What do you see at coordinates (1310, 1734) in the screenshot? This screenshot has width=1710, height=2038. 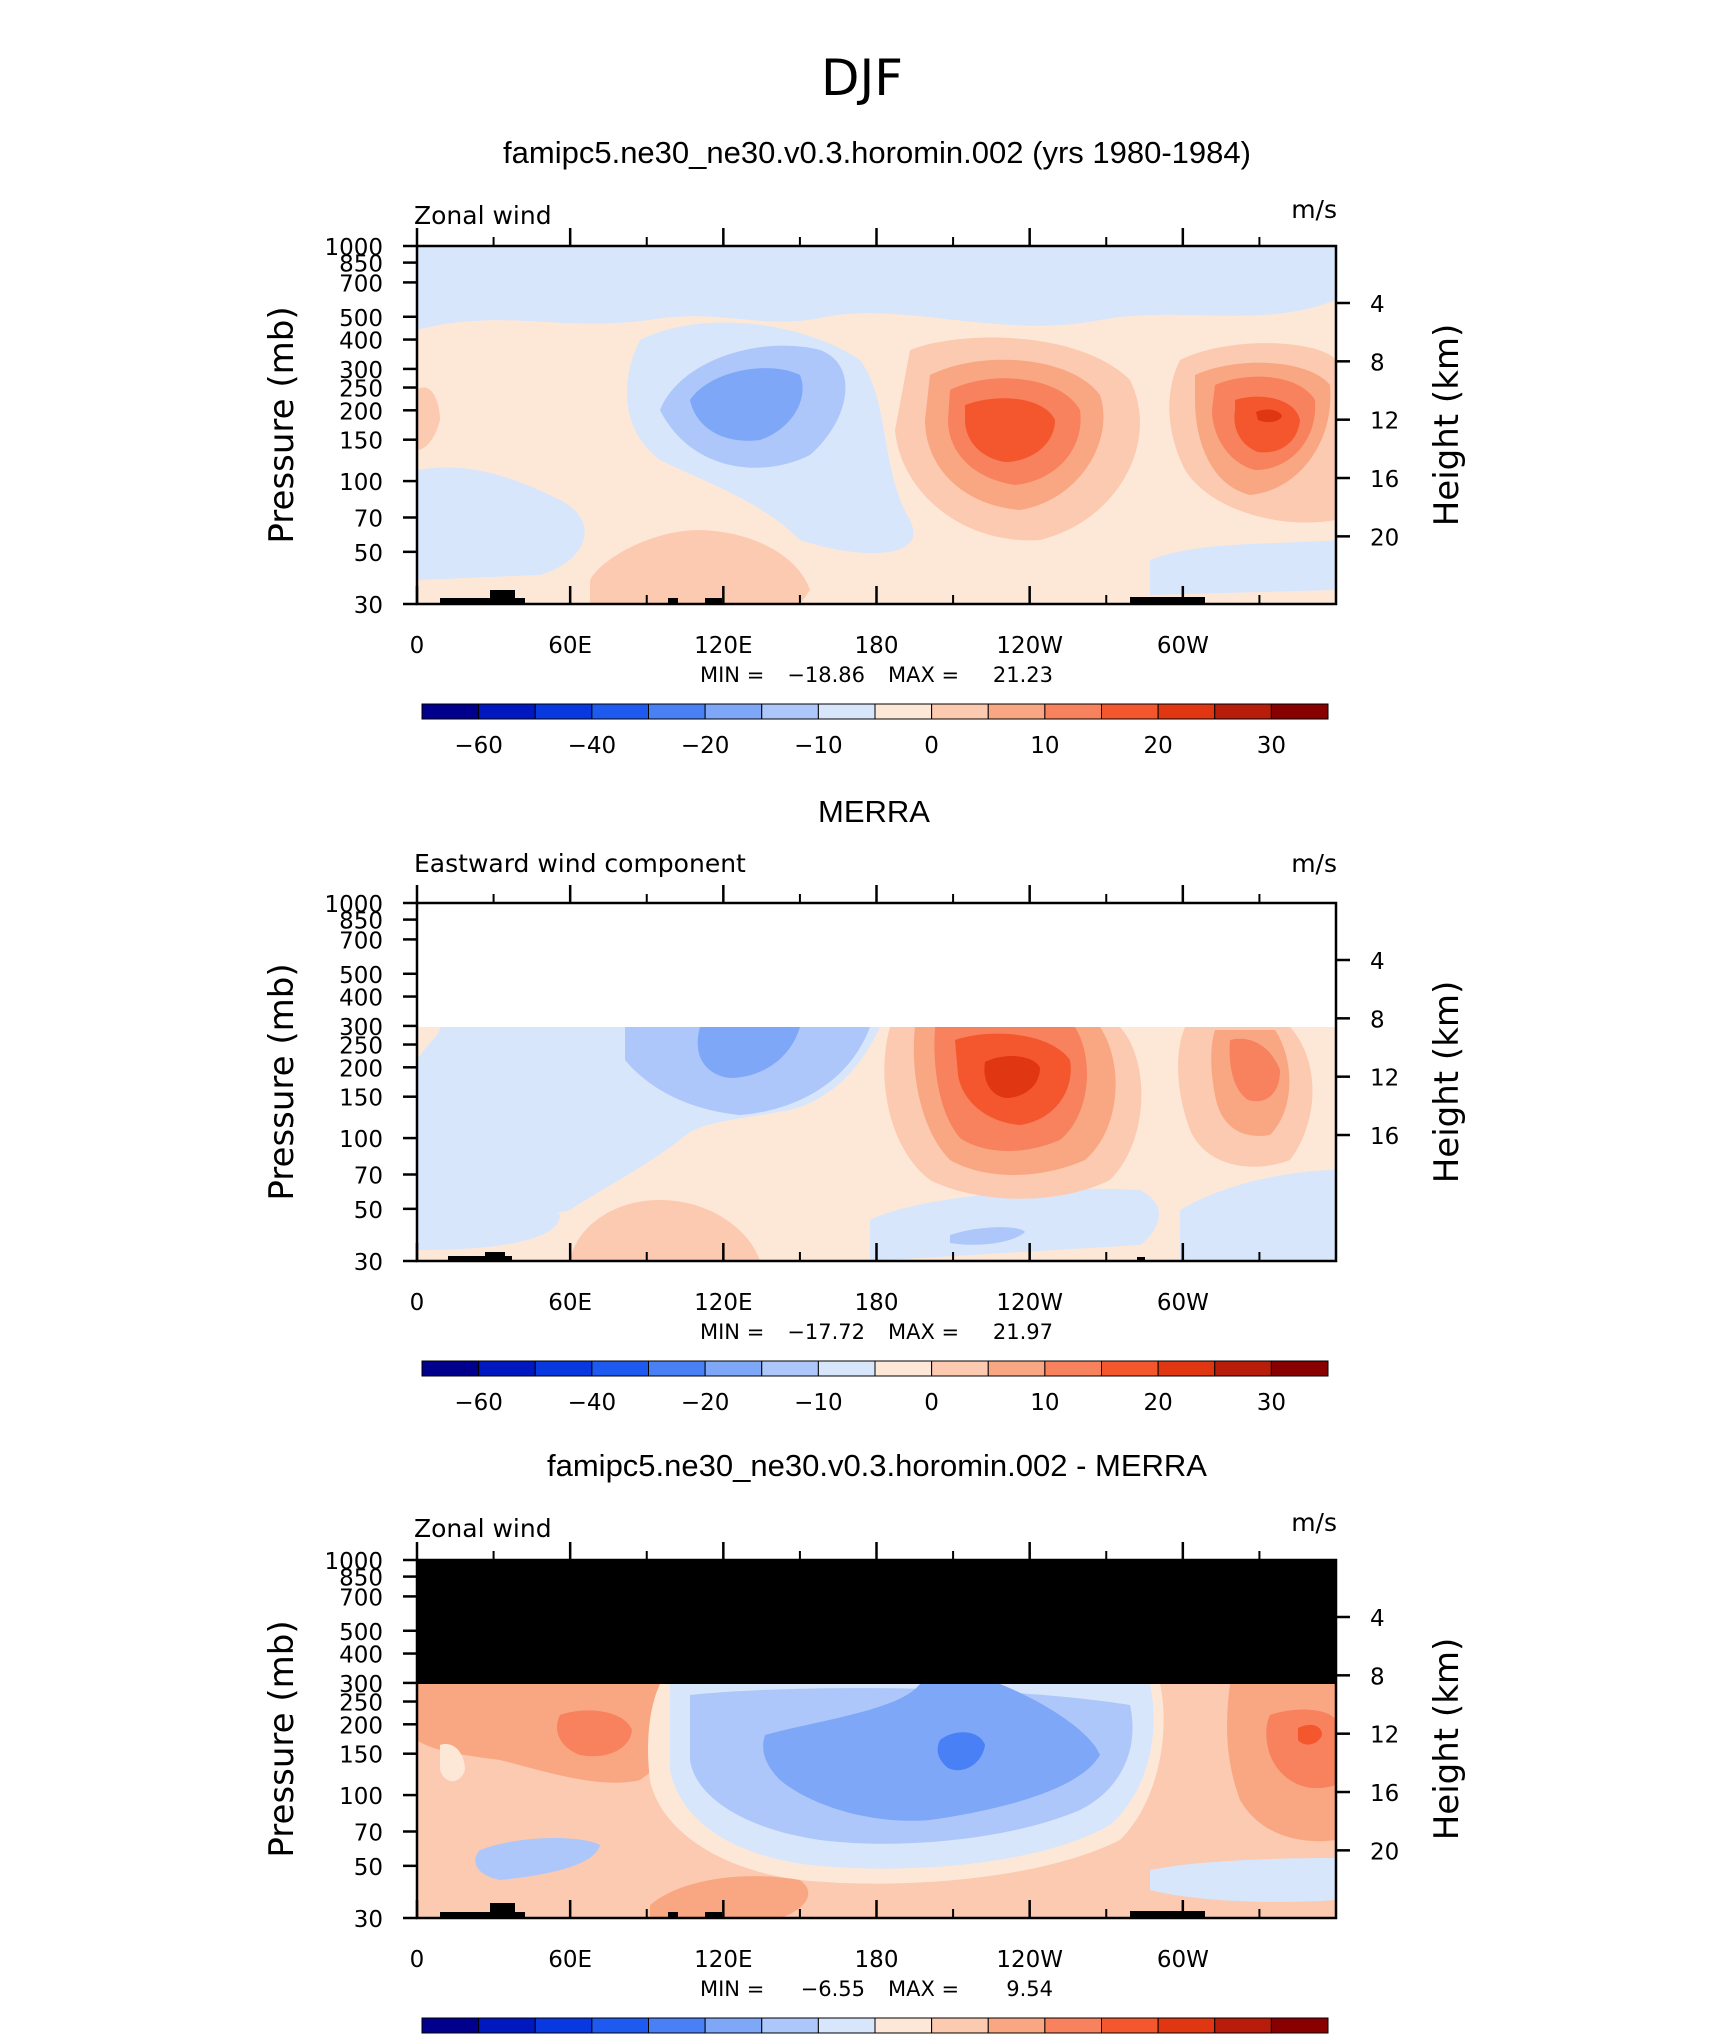 I see `region-positive-right-peak` at bounding box center [1310, 1734].